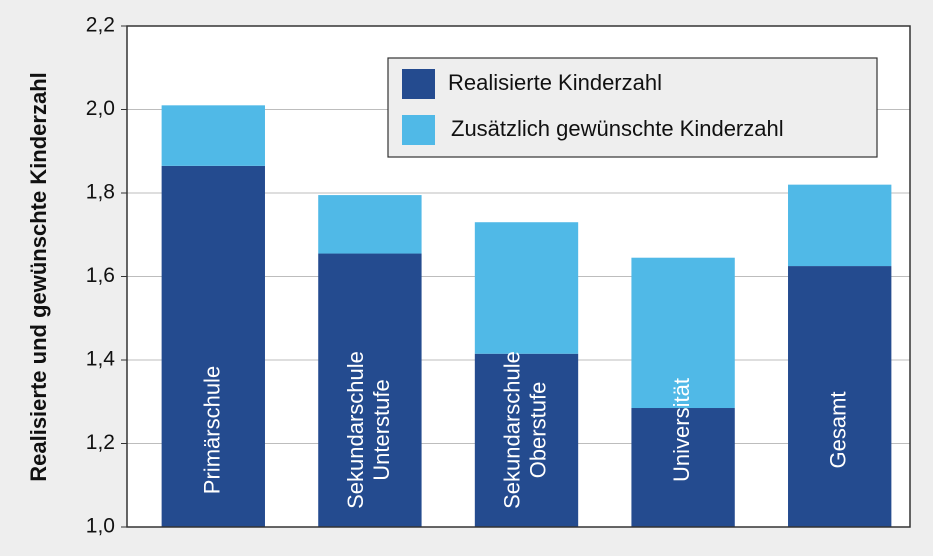  I want to click on y-tick-label: 2,0, so click(100, 108).